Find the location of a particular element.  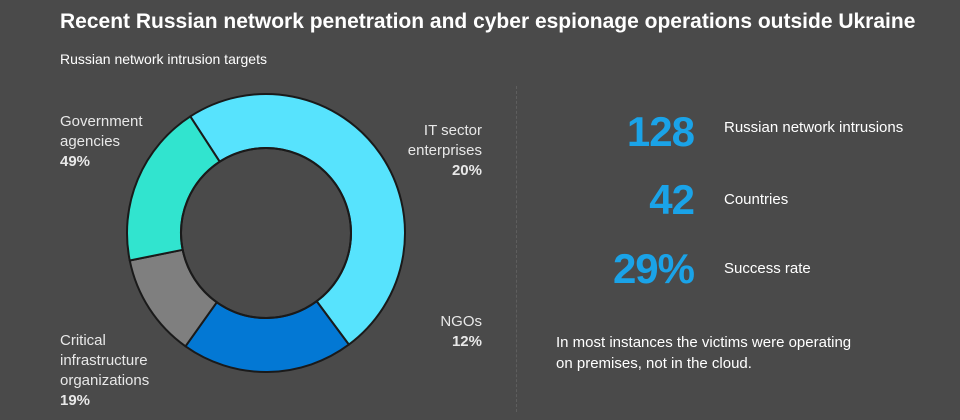

label-government-agencies: Government agencies 49% is located at coordinates (101, 142).